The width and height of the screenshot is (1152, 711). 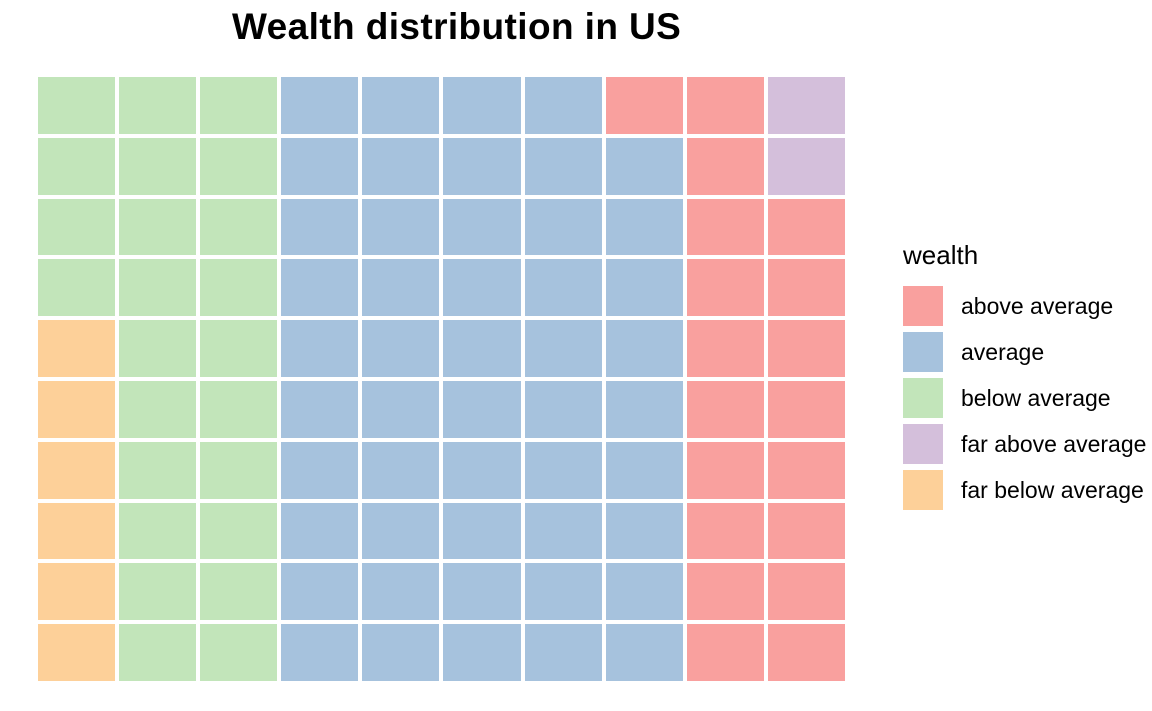 I want to click on legend-label: far below average, so click(x=1052, y=489).